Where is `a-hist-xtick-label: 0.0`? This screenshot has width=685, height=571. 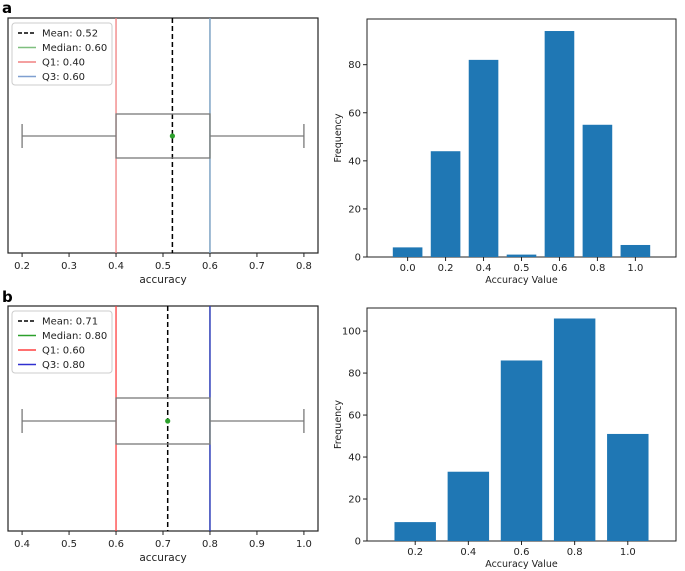 a-hist-xtick-label: 0.0 is located at coordinates (408, 268).